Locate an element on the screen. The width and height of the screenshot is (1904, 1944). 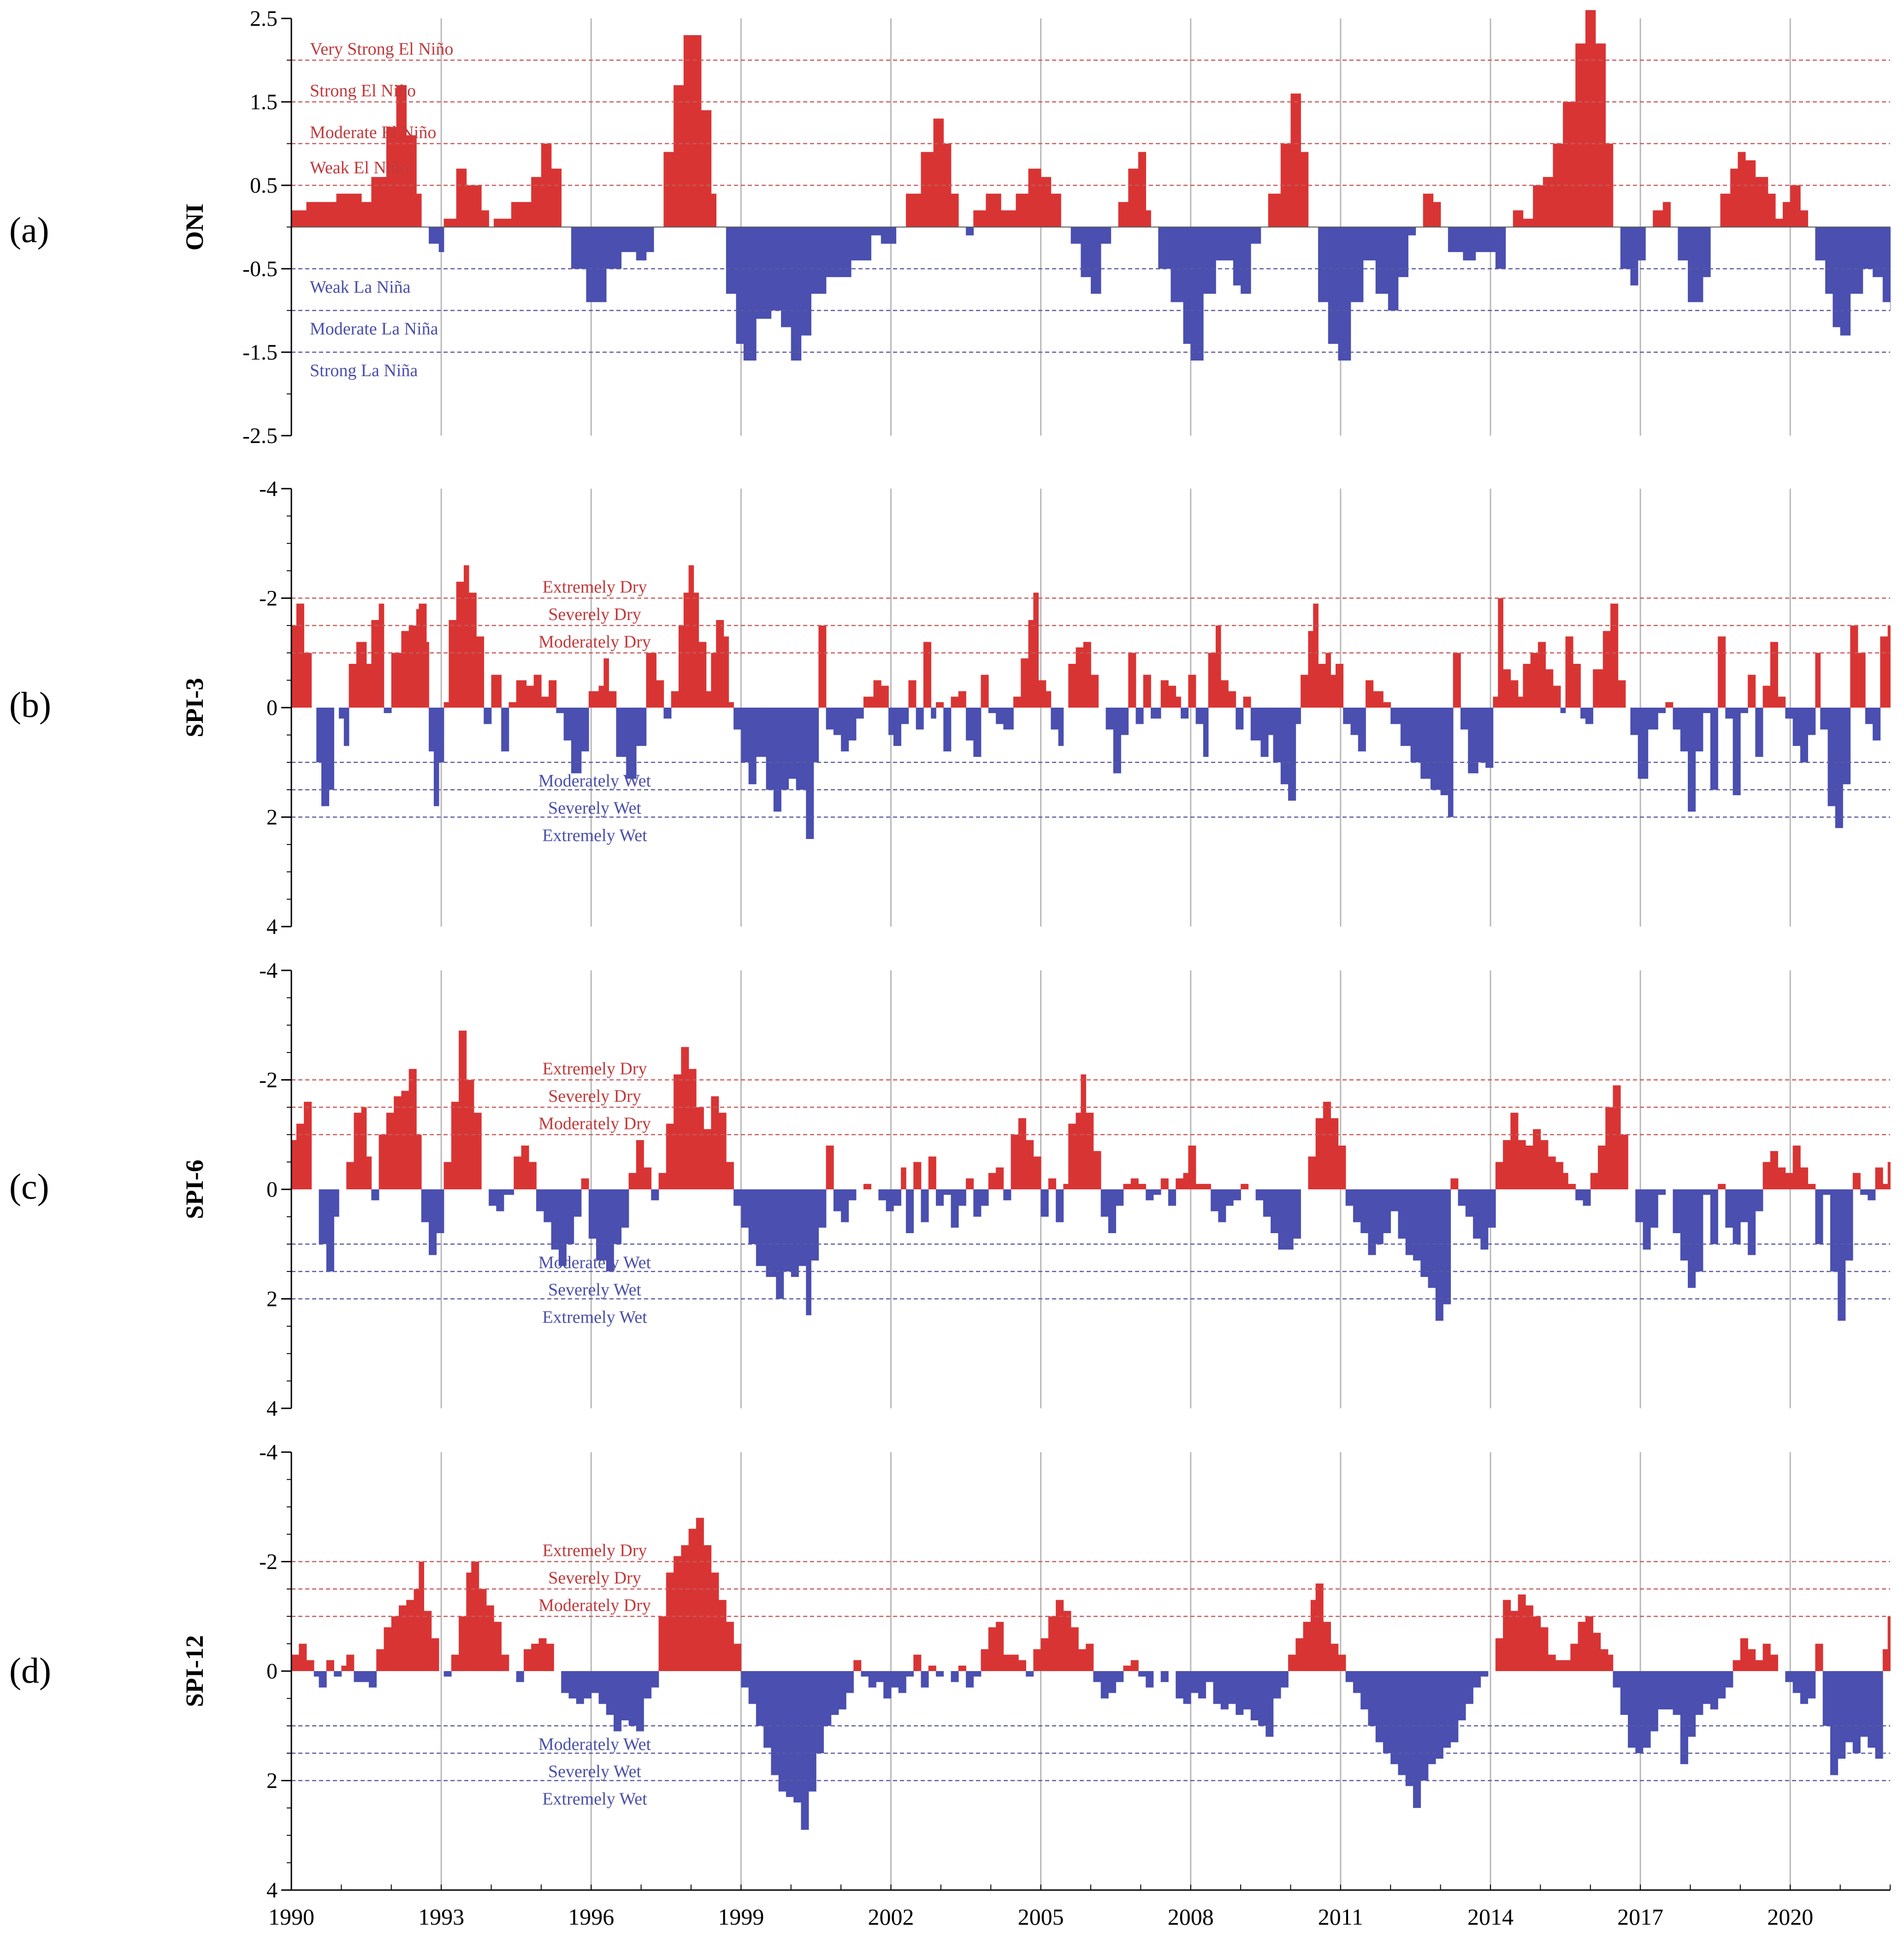
reference-label: Severely Wet is located at coordinates (594, 1771).